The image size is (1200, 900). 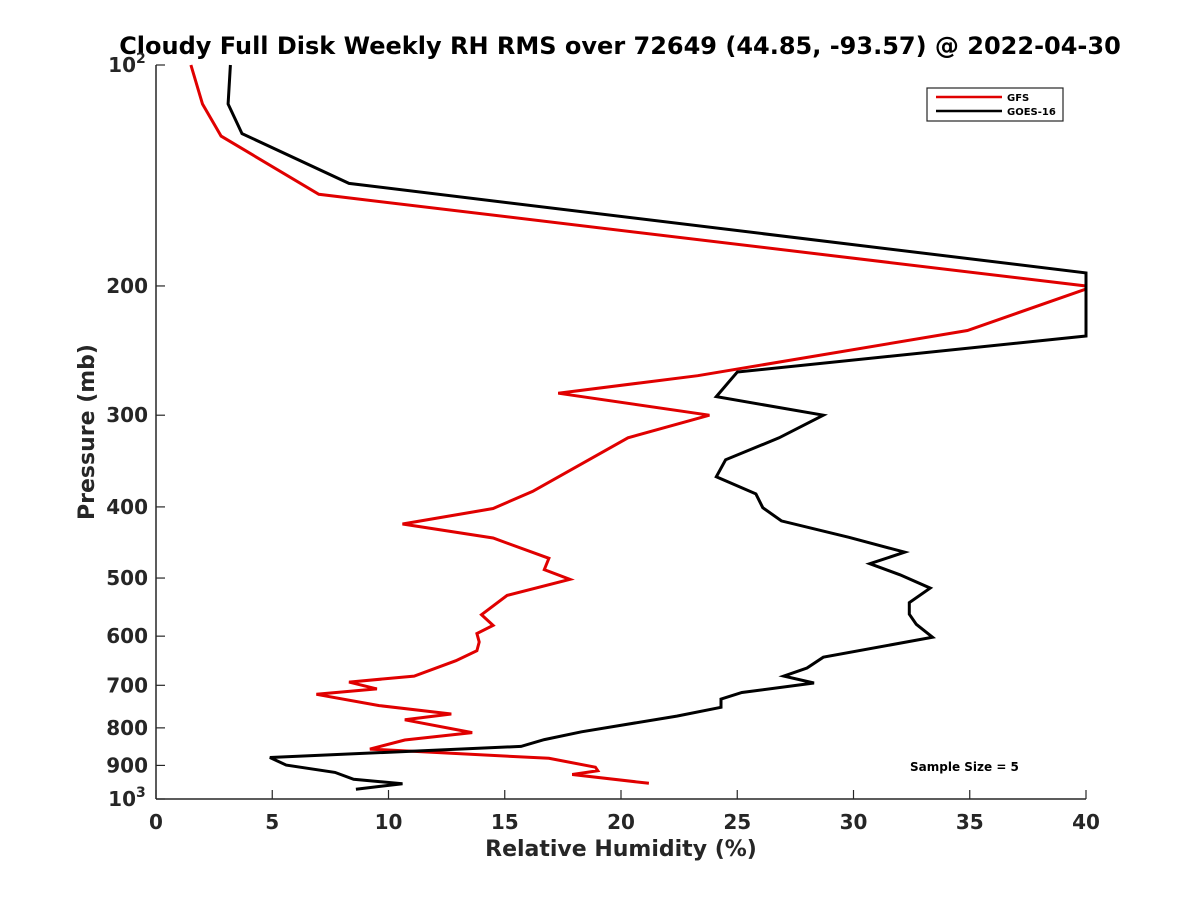 I want to click on y-tick-label: 600, so click(x=127, y=636).